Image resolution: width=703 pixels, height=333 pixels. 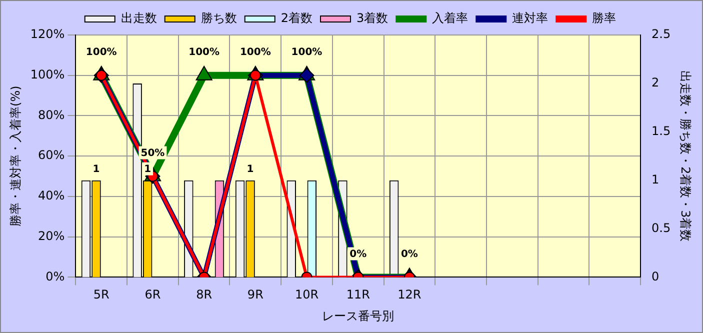 What do you see at coordinates (47, 74) in the screenshot?
I see `y-tick-label: 100%` at bounding box center [47, 74].